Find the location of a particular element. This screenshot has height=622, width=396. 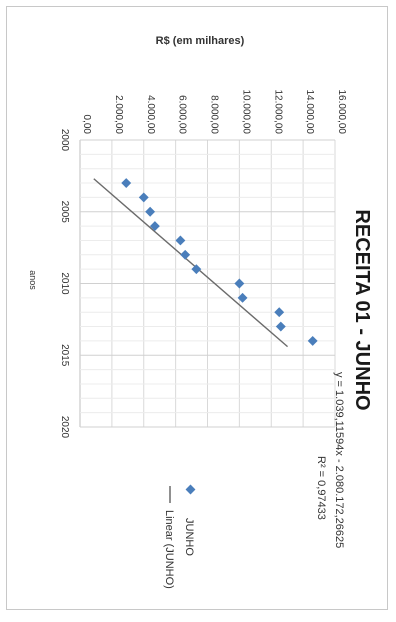

y-tick-label: 2.000,00 is located at coordinates (118, 114).